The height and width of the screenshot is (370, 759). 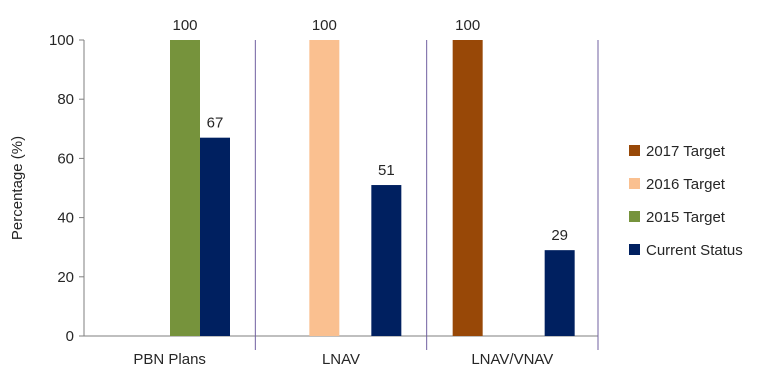 What do you see at coordinates (169, 359) in the screenshot?
I see `x-tick-label-pbn-plans: PBN Plans` at bounding box center [169, 359].